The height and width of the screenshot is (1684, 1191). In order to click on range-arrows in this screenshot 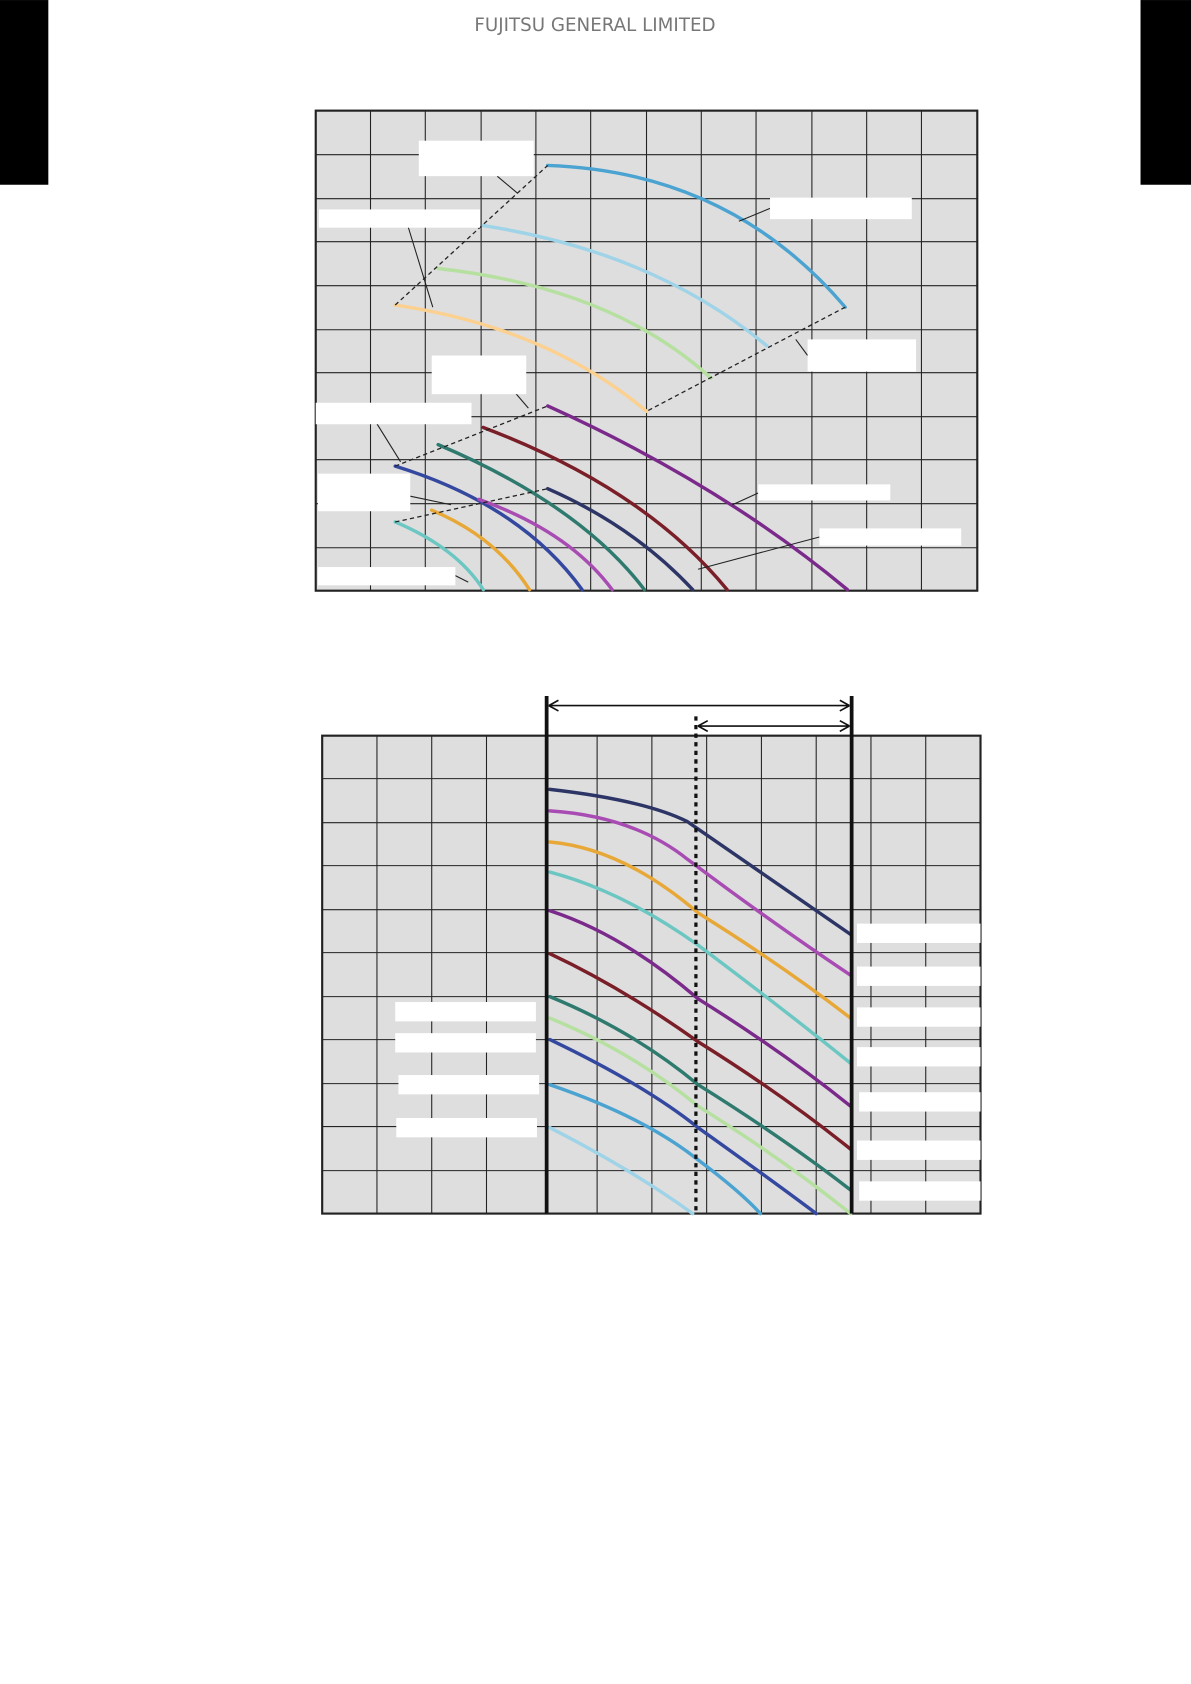, I will do `click(699, 716)`.